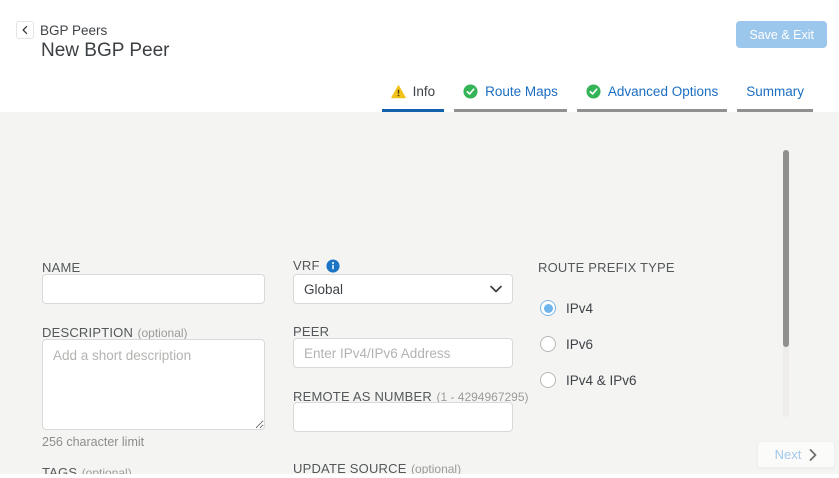 The width and height of the screenshot is (839, 478). Describe the element at coordinates (93, 442) in the screenshot. I see `description-helper: 256 character limit` at that location.